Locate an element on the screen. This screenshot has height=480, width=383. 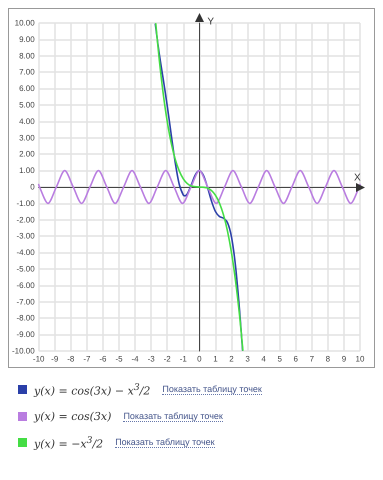
x-tick-label: -9 is located at coordinates (55, 359).